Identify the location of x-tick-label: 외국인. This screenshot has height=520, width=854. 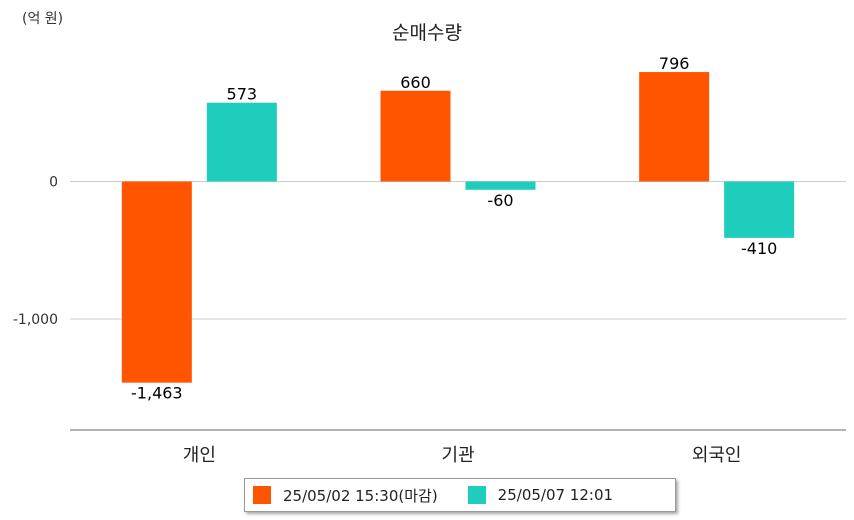
(717, 455).